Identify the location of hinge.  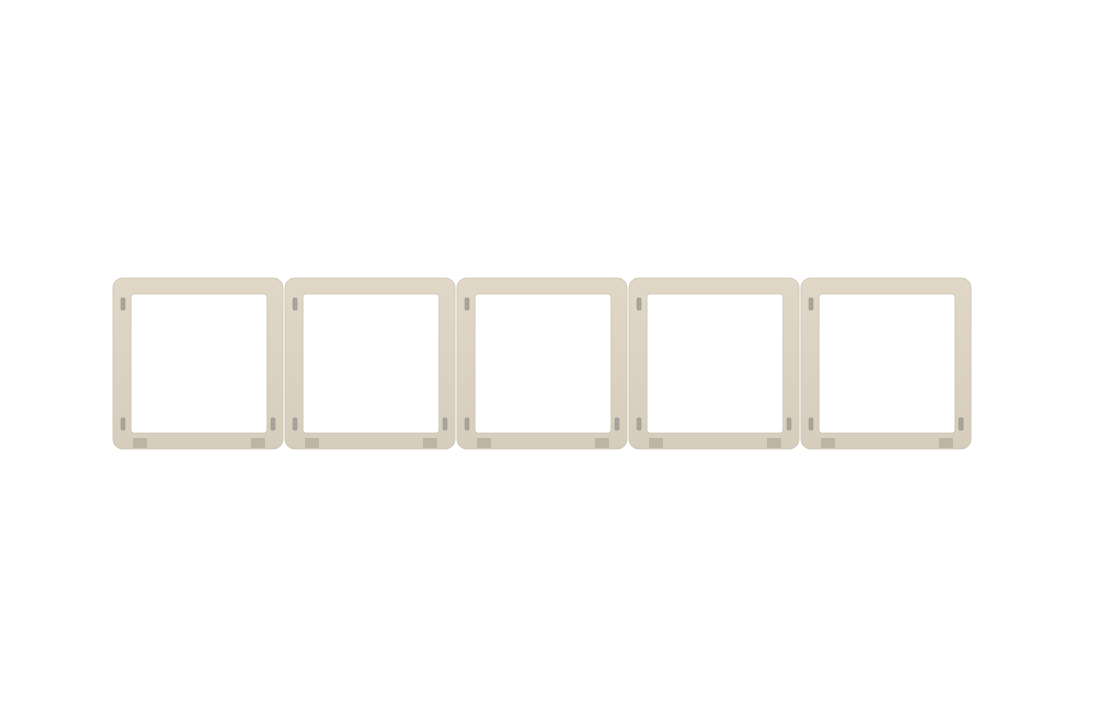
(961, 424).